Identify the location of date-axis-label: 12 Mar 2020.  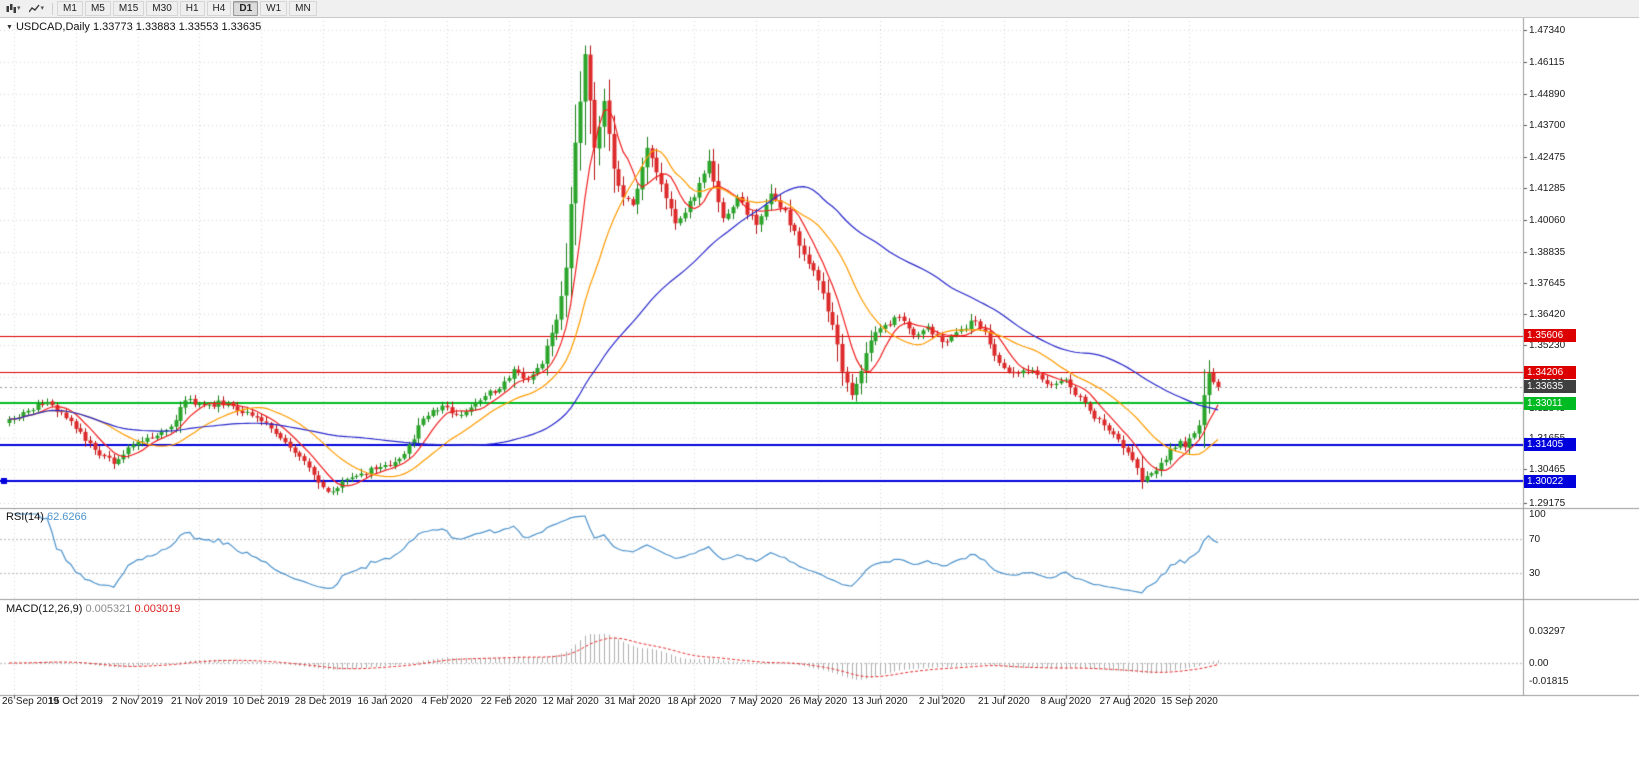
(570, 701).